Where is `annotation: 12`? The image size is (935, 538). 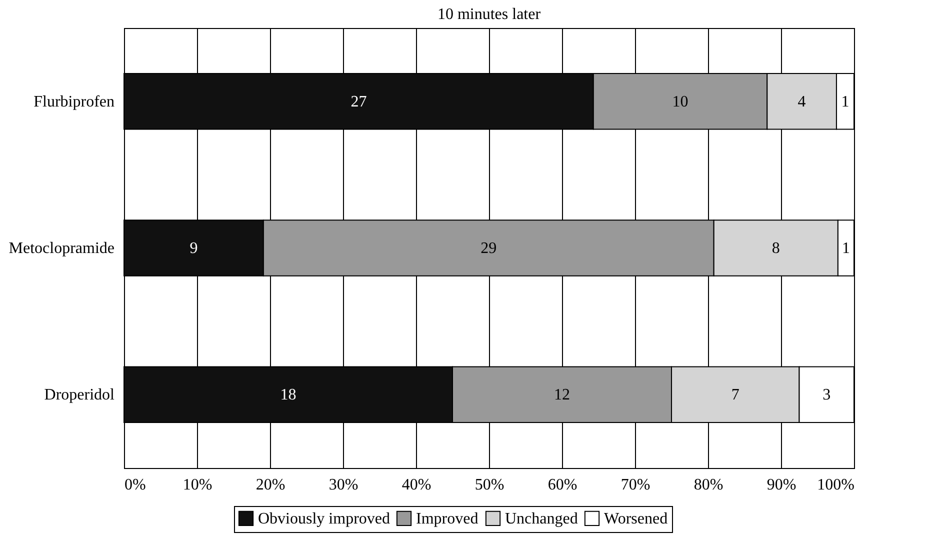 annotation: 12 is located at coordinates (562, 395).